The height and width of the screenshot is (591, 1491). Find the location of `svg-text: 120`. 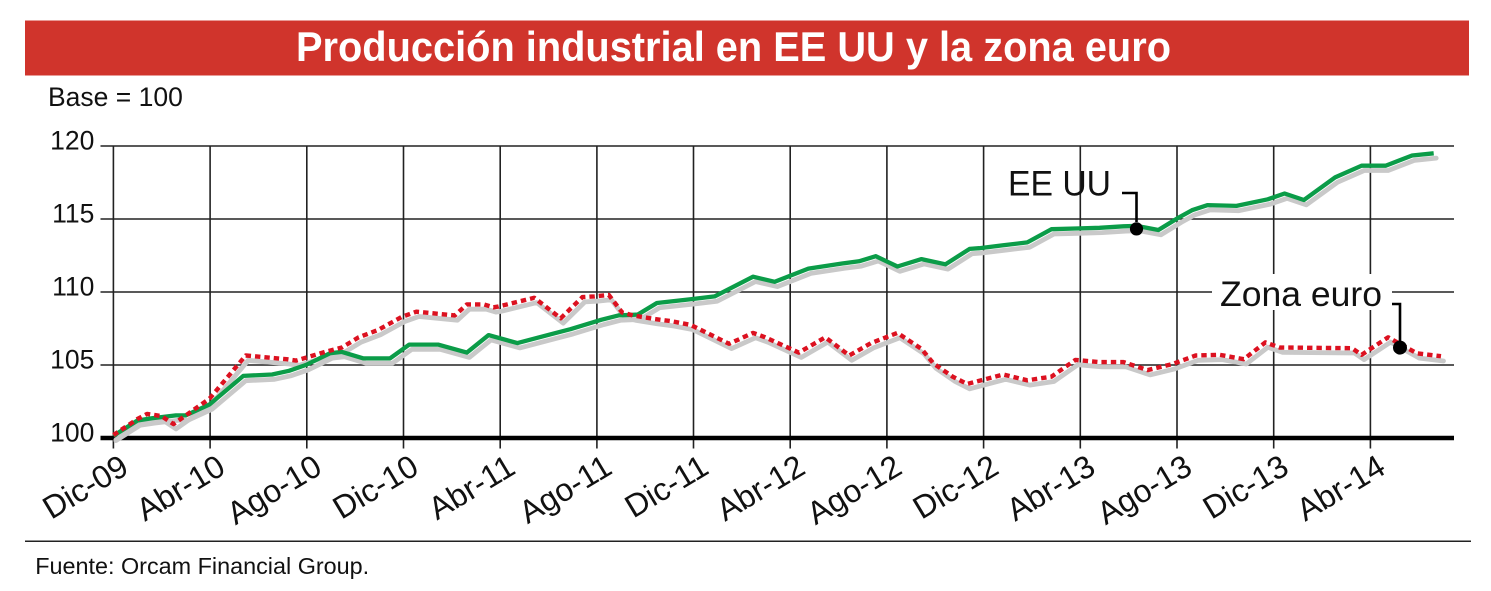

svg-text: 120 is located at coordinates (72, 141).